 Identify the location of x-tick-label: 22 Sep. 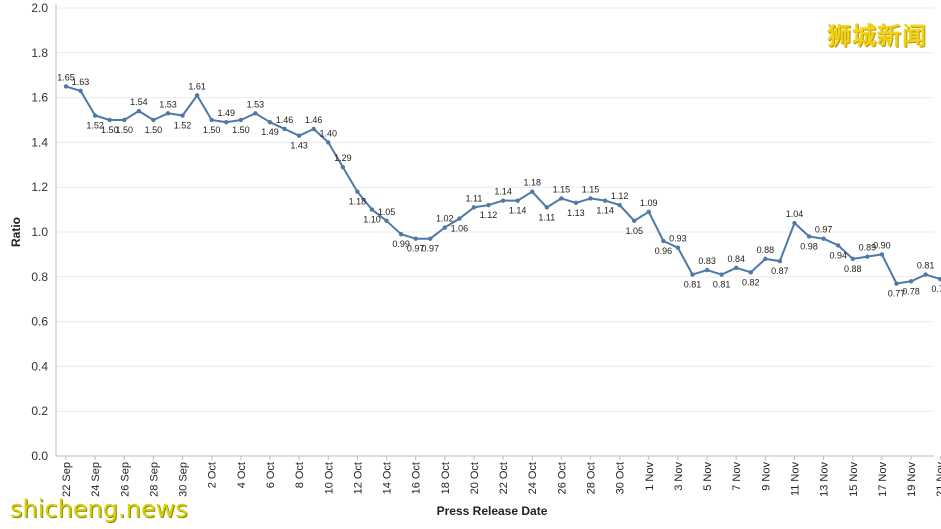
(67, 479).